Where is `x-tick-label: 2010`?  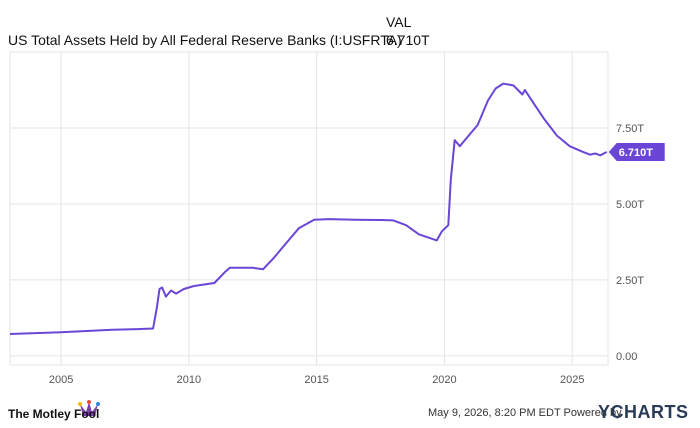 x-tick-label: 2010 is located at coordinates (189, 380).